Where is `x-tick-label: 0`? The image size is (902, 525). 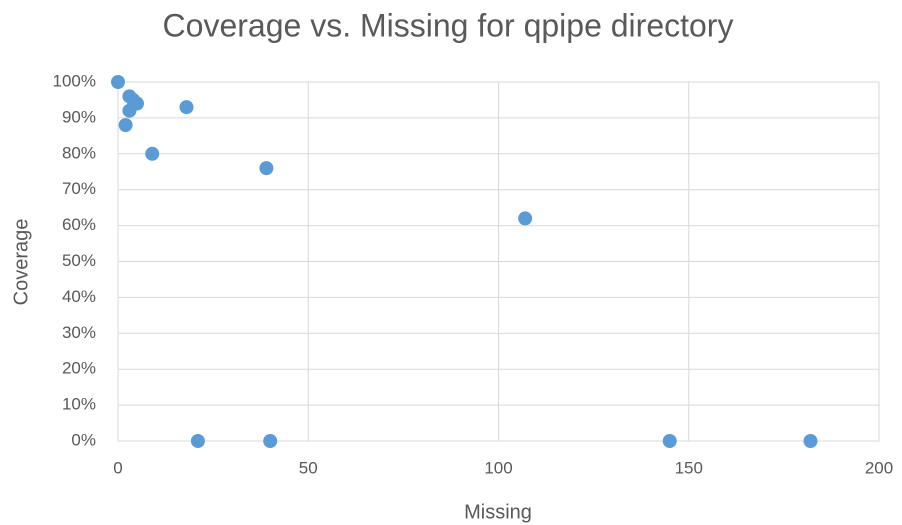 x-tick-label: 0 is located at coordinates (117, 467).